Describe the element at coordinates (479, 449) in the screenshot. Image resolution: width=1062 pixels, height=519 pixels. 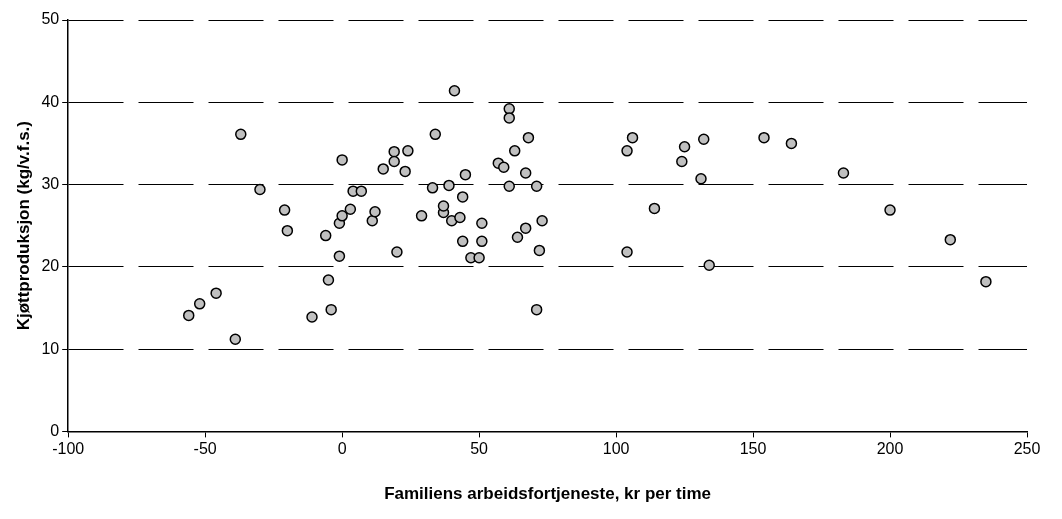
I see `x-tick-label: 50` at that location.